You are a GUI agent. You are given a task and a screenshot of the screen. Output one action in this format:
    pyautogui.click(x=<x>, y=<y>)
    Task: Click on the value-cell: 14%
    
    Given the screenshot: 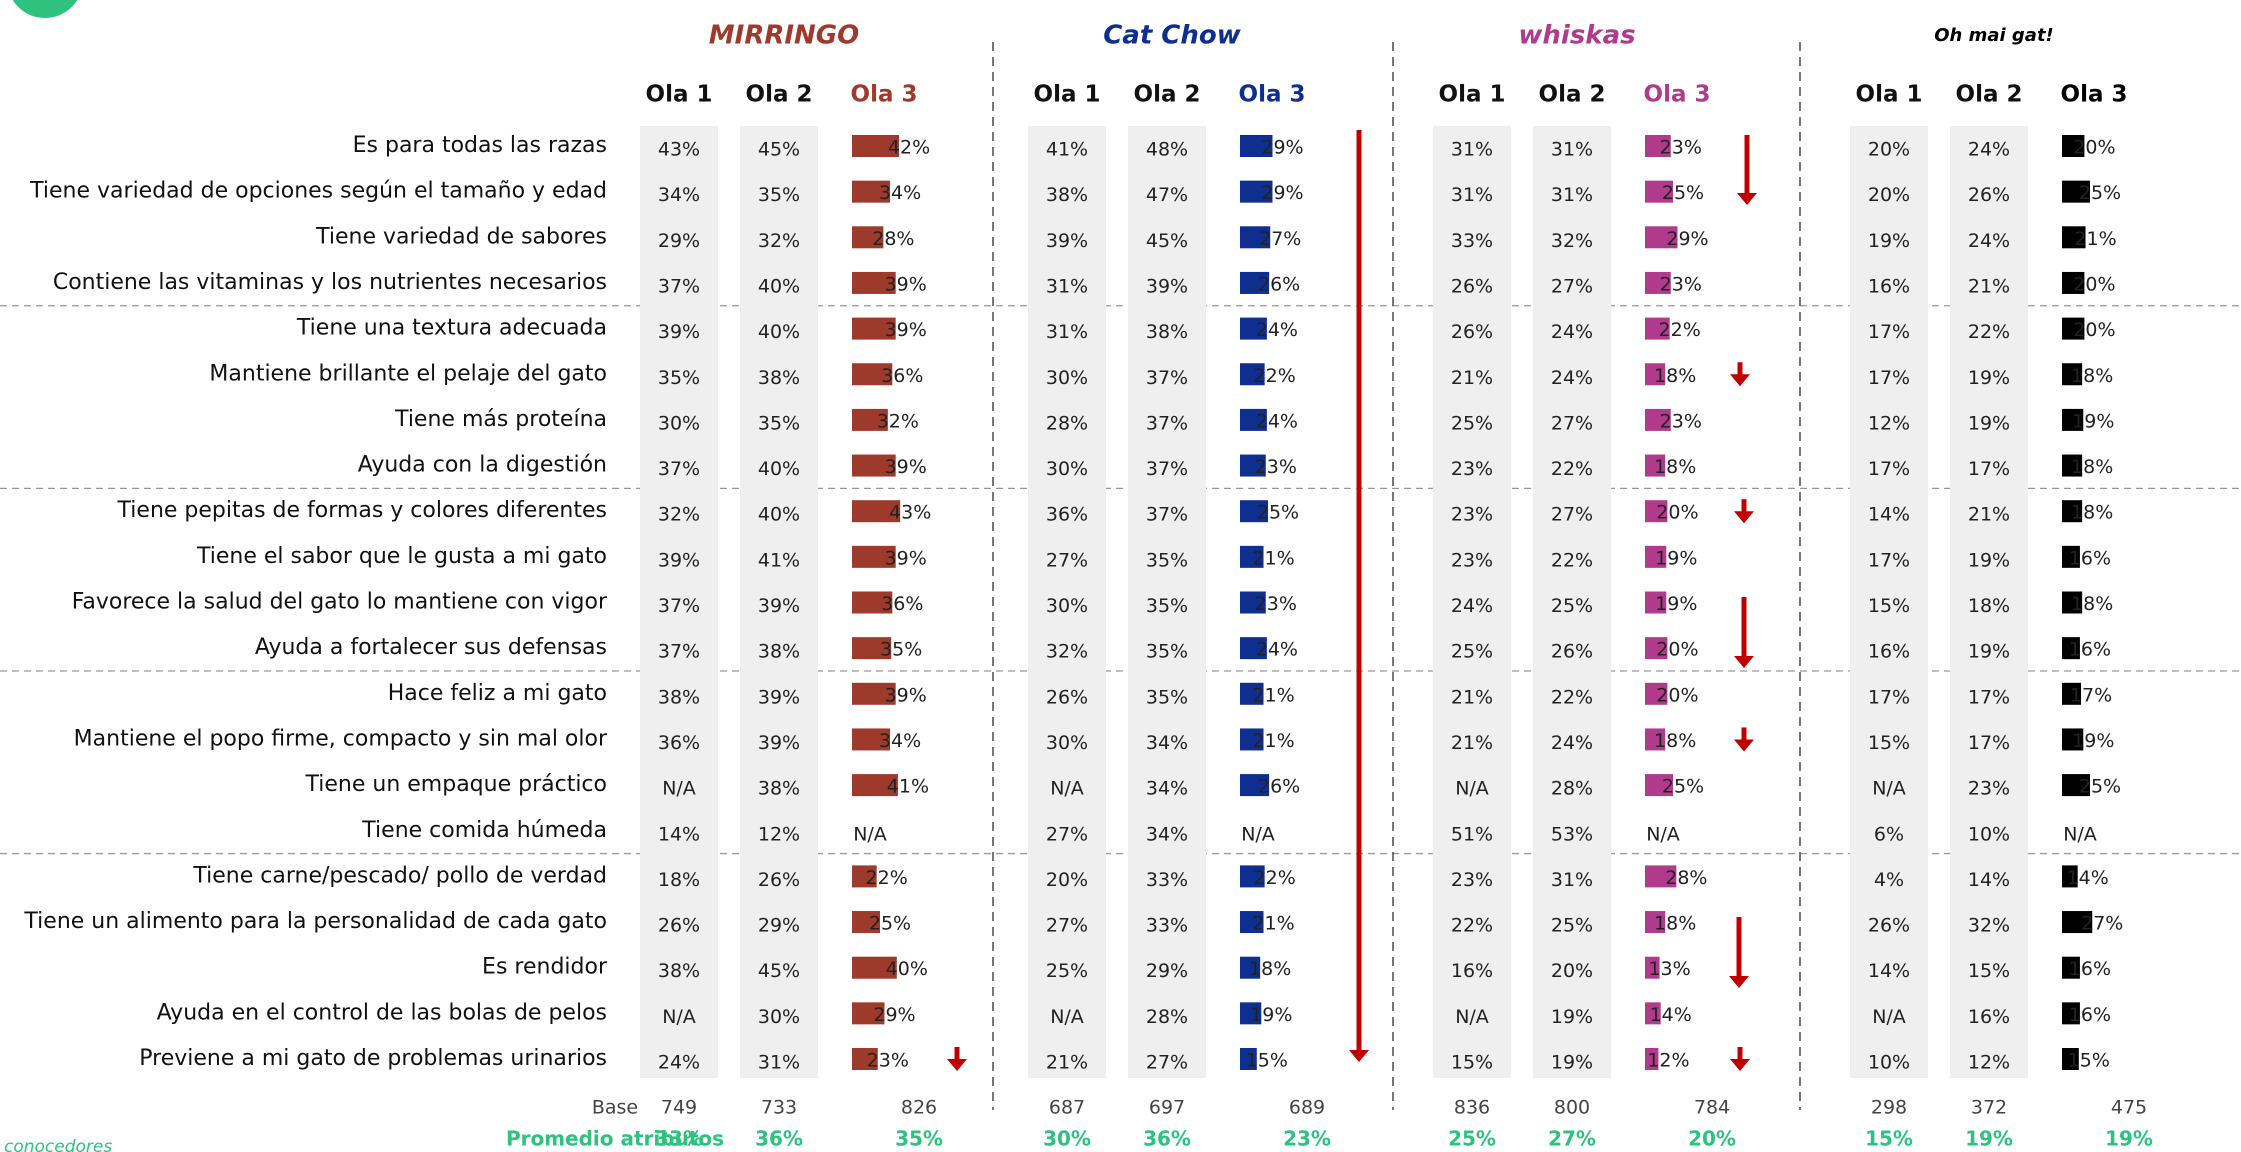 What is the action you would take?
    pyautogui.click(x=679, y=834)
    